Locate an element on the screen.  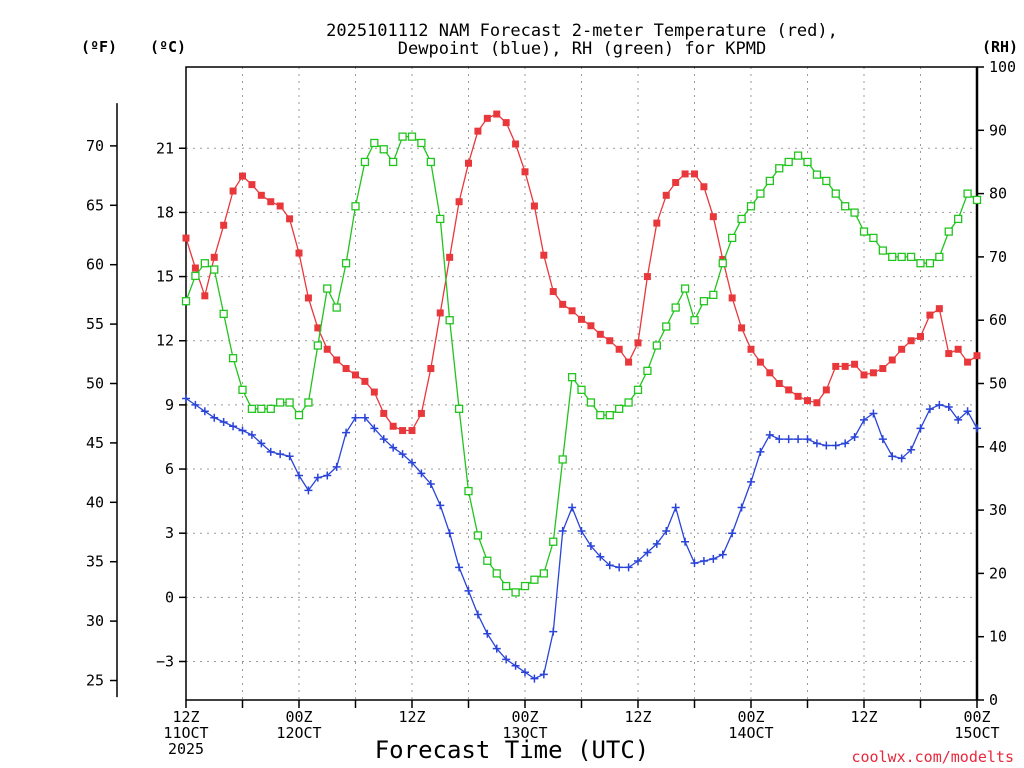
fahrenheit-tick-label: 40 is located at coordinates (95, 502).